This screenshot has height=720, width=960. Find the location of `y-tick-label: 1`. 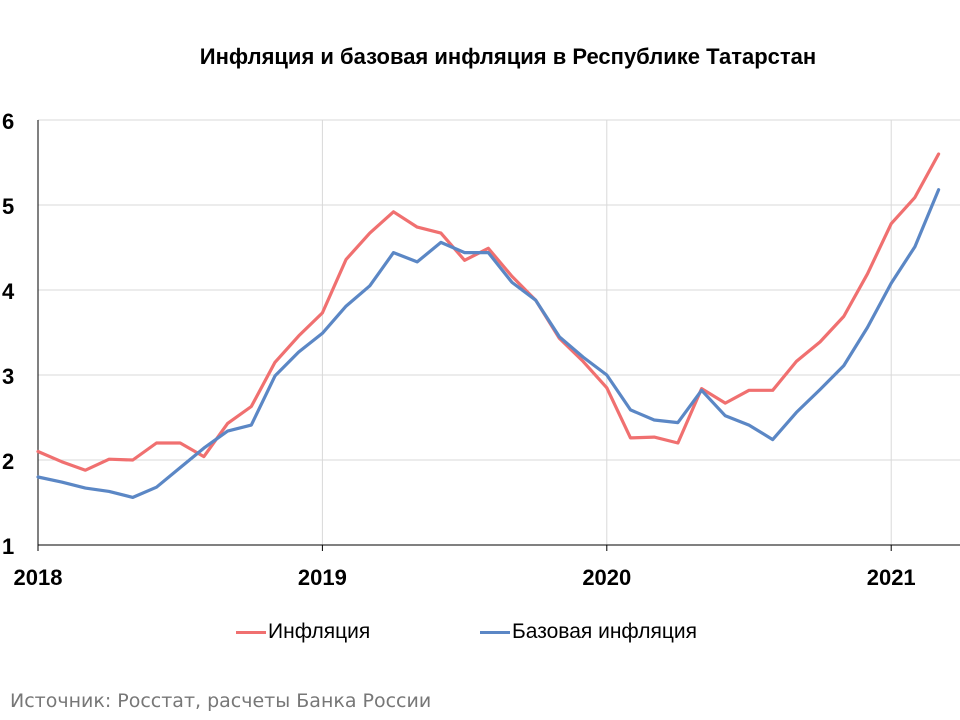

y-tick-label: 1 is located at coordinates (8, 546).